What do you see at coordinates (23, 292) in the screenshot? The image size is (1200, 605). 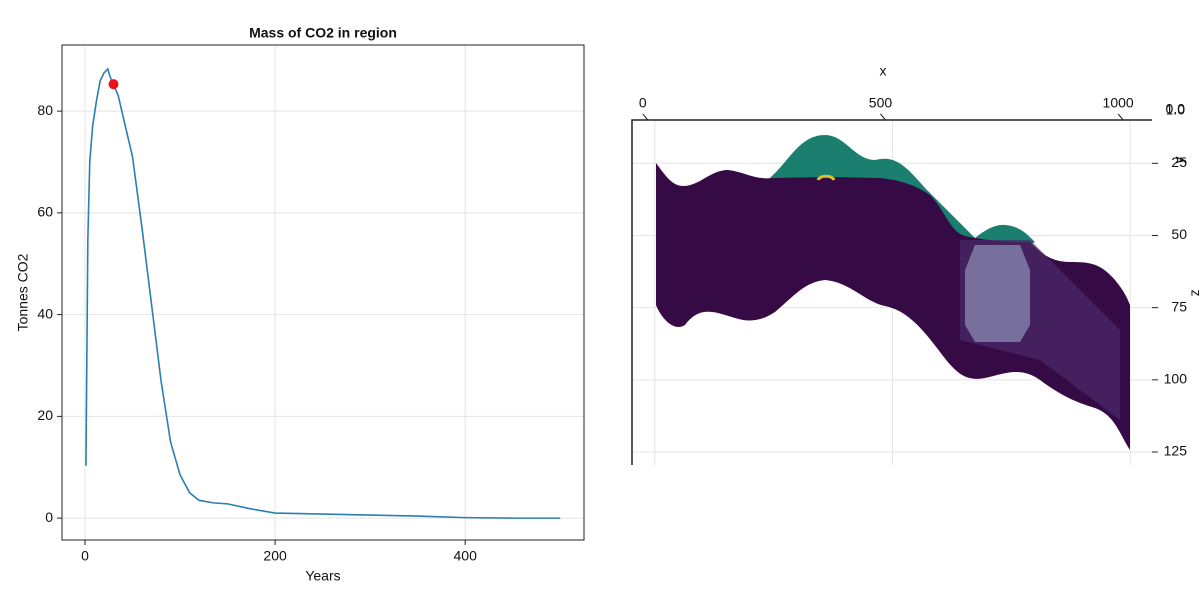 I see `y-axis-label: Tonnes CO2` at bounding box center [23, 292].